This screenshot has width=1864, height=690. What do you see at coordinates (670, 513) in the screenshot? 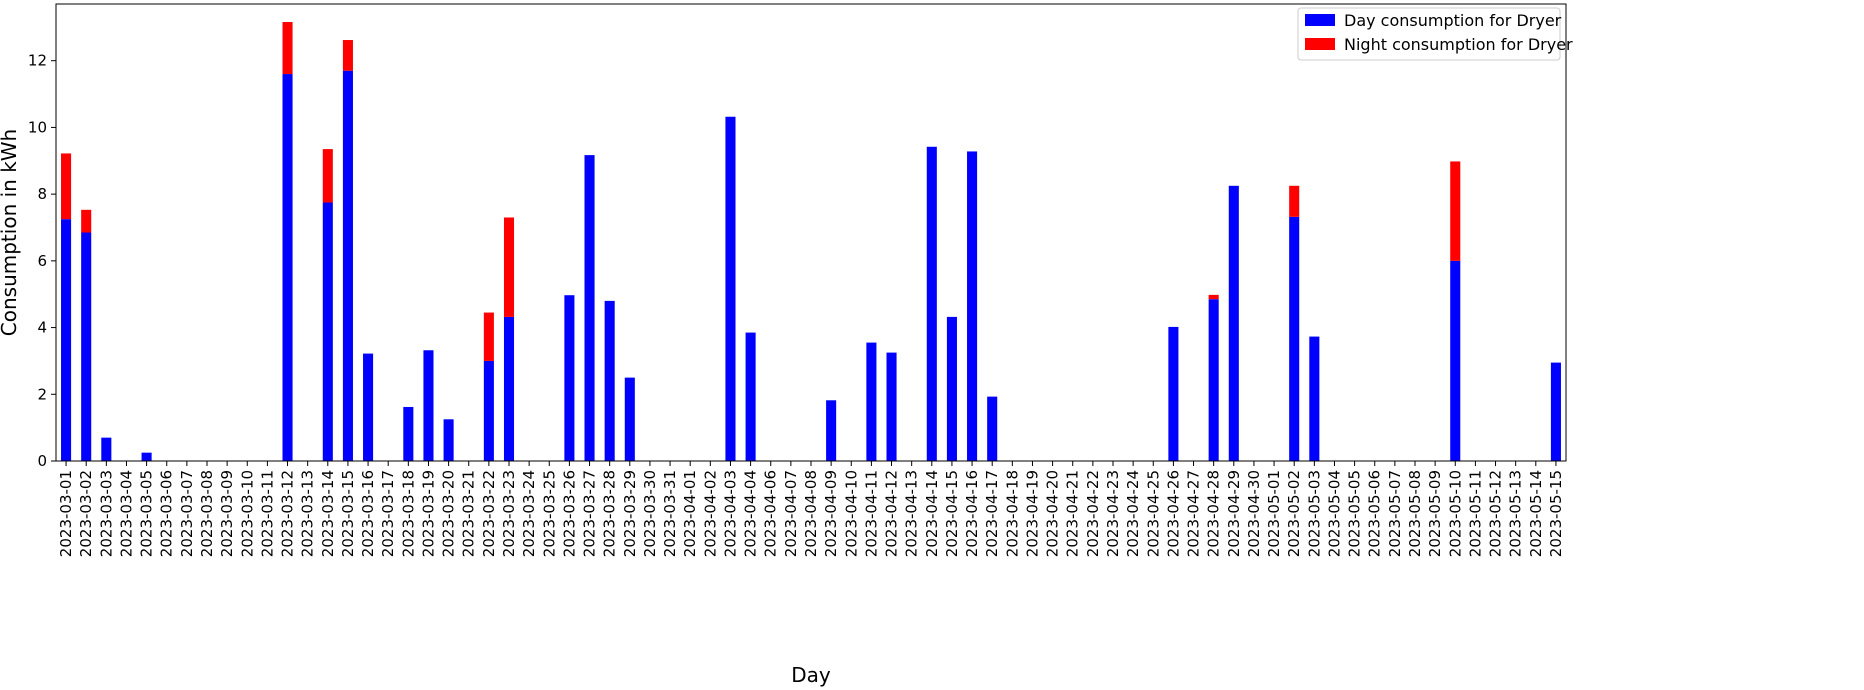
I see `x-tick-label: 2023-03-31` at bounding box center [670, 513].